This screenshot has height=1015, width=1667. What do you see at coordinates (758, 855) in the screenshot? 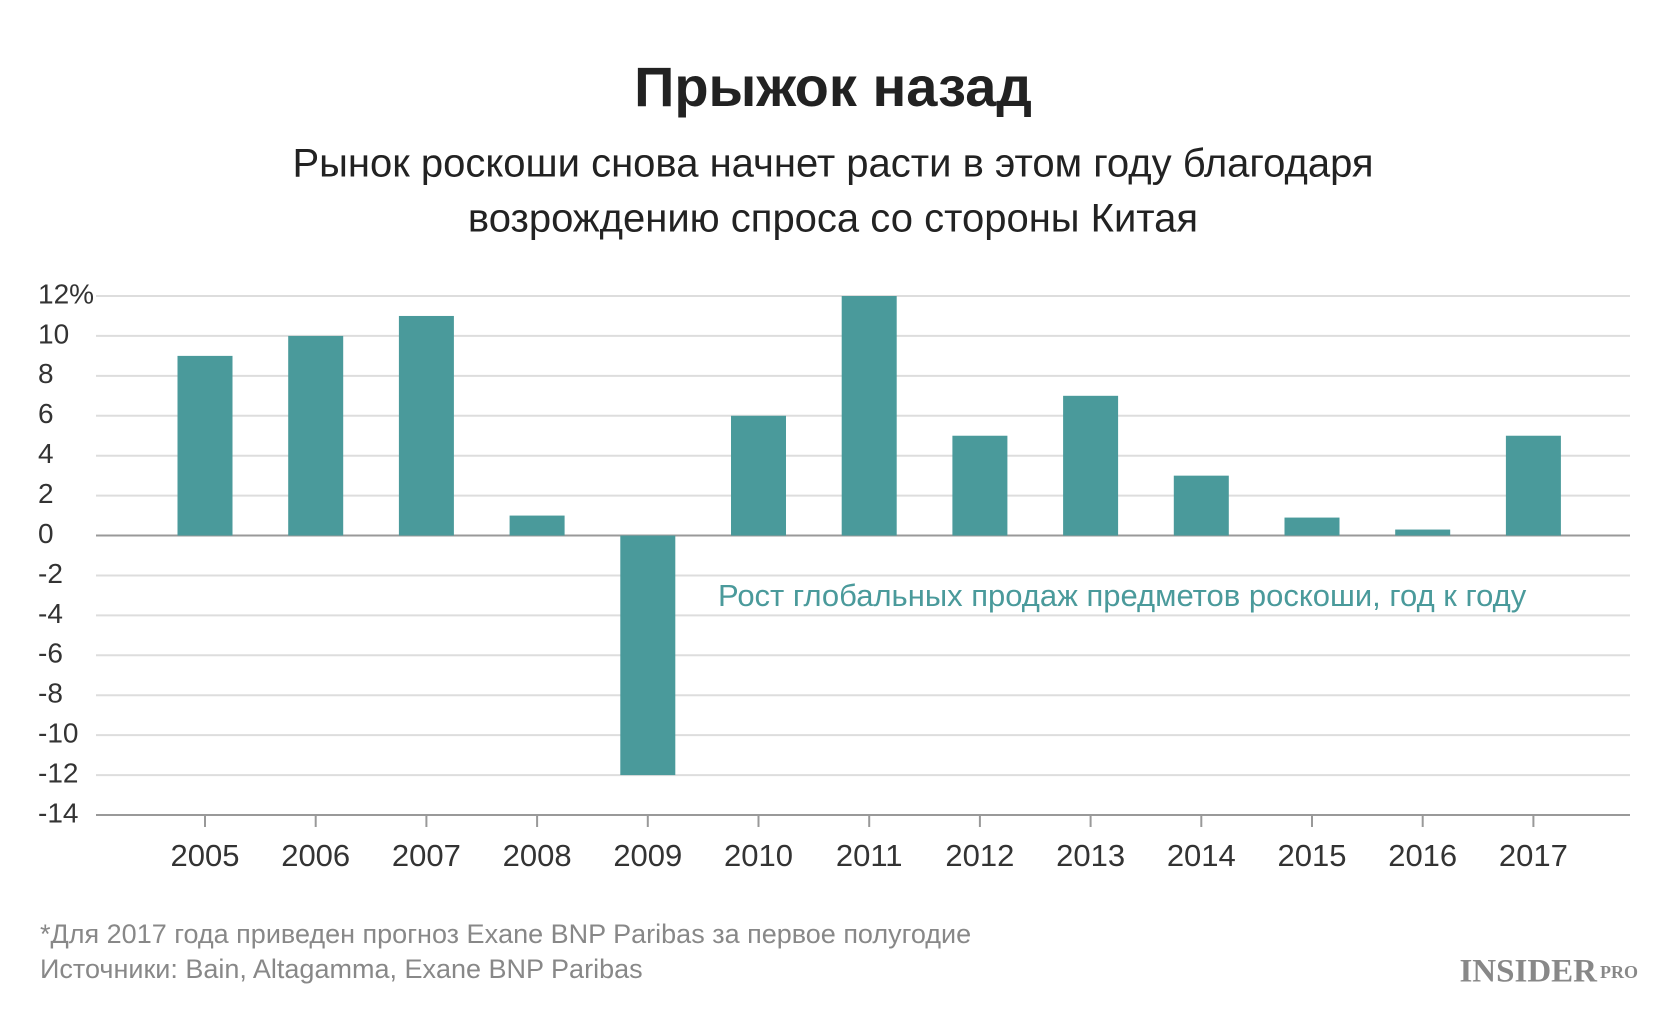
I see `x-tick-label: 2010` at bounding box center [758, 855].